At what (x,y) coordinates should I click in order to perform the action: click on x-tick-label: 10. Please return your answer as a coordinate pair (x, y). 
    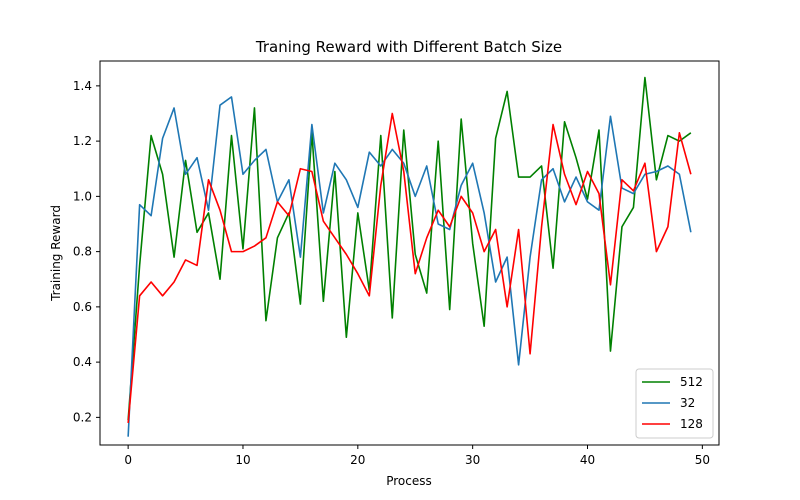
    Looking at the image, I should click on (242, 460).